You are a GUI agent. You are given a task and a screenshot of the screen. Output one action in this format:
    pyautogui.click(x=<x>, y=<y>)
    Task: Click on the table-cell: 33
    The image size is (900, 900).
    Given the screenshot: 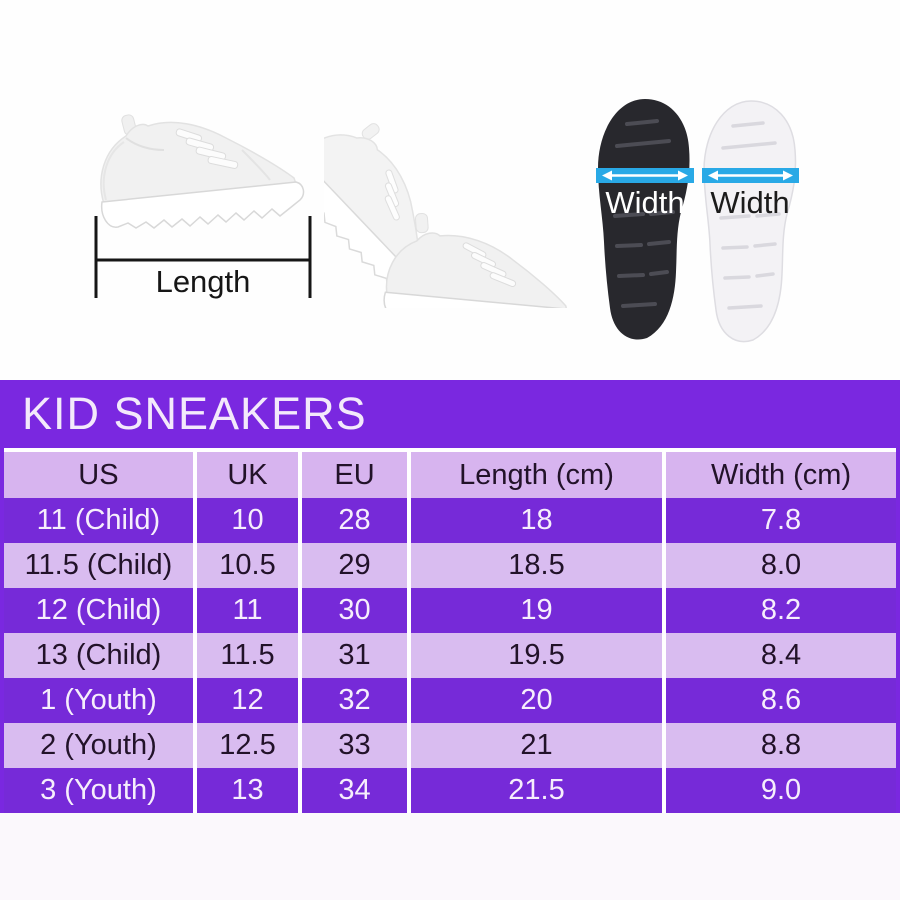 What is the action you would take?
    pyautogui.click(x=353, y=745)
    